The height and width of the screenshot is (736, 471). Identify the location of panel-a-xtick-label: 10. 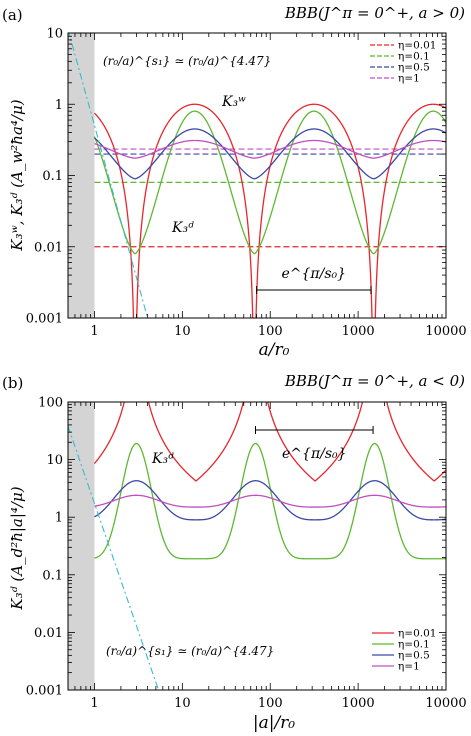
(182, 331).